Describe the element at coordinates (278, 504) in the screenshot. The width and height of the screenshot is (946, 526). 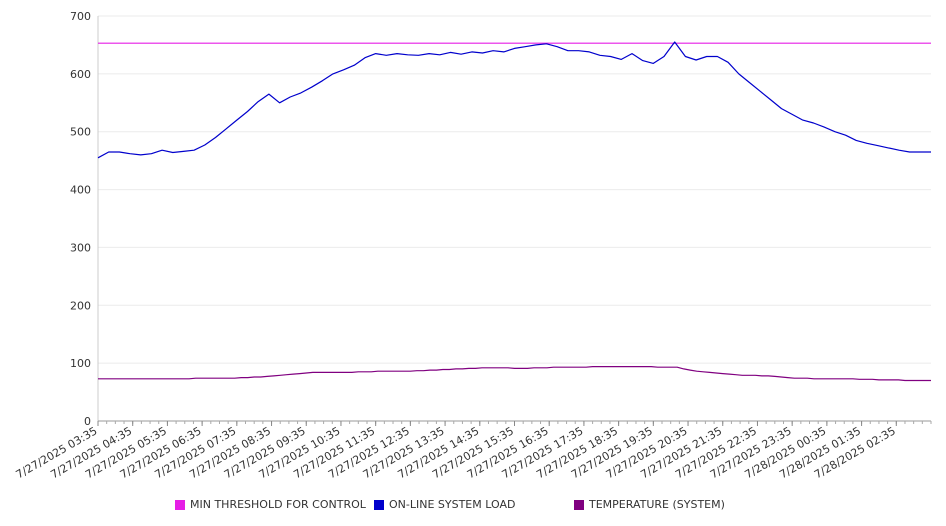
I see `legend-label-threshold: MIN THRESHOLD FOR CONTROL` at that location.